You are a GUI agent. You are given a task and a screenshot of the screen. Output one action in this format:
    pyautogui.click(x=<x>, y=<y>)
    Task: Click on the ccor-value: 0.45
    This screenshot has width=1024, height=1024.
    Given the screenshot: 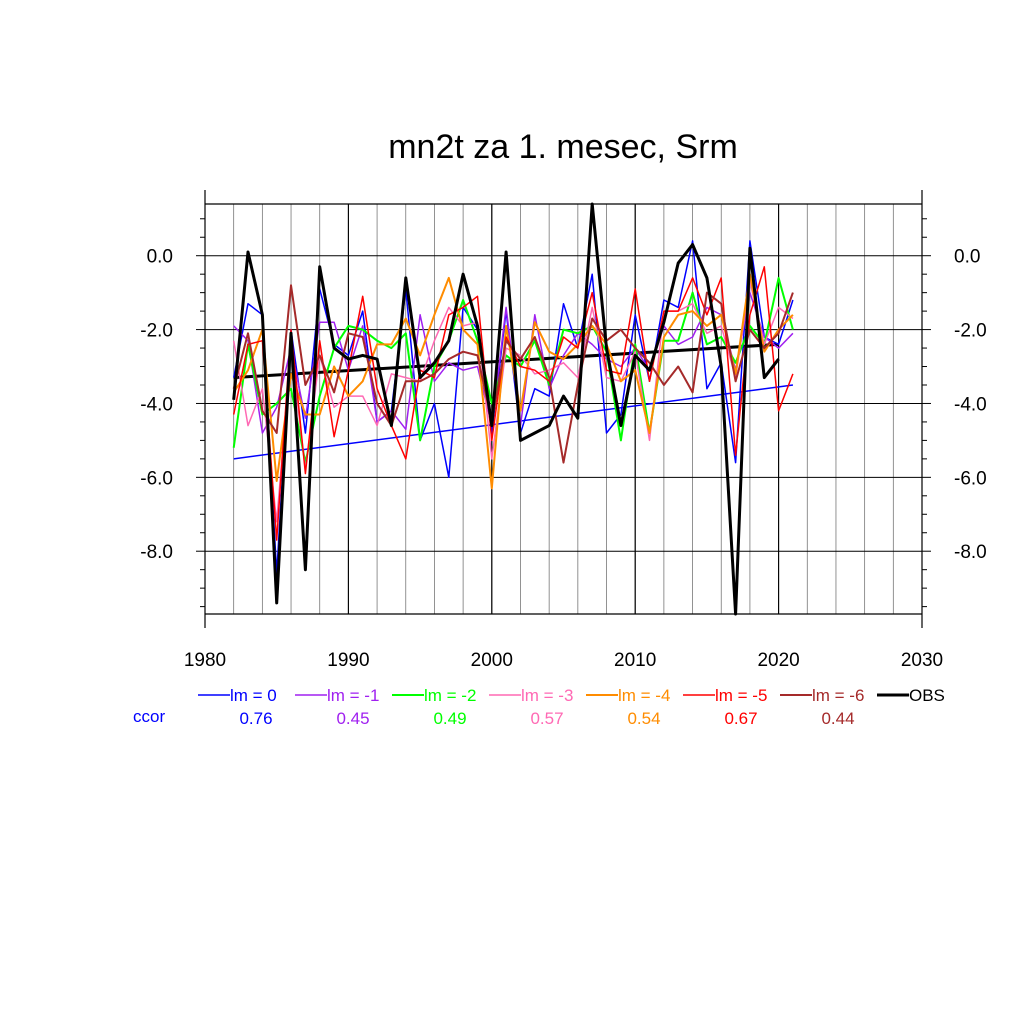 What is the action you would take?
    pyautogui.click(x=352, y=718)
    